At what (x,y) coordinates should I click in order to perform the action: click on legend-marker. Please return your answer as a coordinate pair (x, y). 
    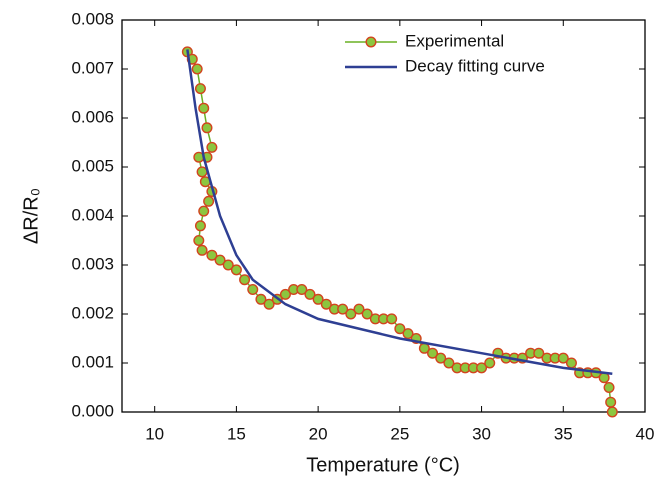
    Looking at the image, I should click on (371, 42).